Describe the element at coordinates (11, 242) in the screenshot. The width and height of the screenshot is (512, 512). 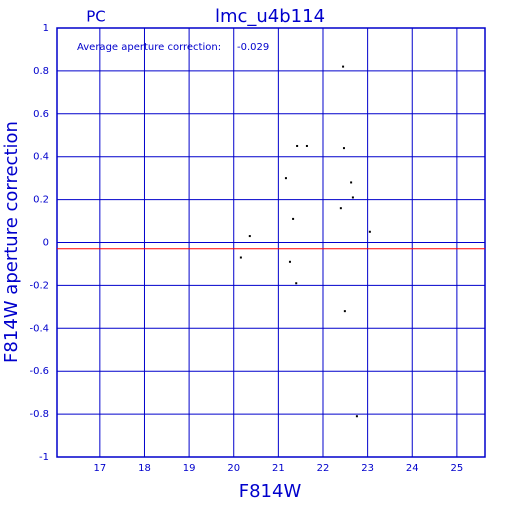
I see `y-axis-label: F814W aperture correction` at that location.